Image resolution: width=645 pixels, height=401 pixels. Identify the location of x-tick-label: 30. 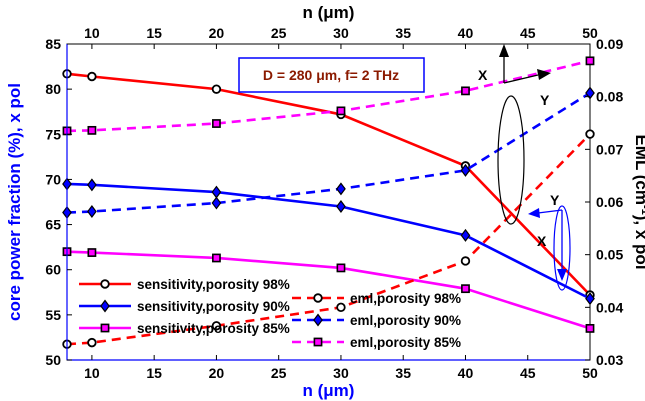
(341, 373).